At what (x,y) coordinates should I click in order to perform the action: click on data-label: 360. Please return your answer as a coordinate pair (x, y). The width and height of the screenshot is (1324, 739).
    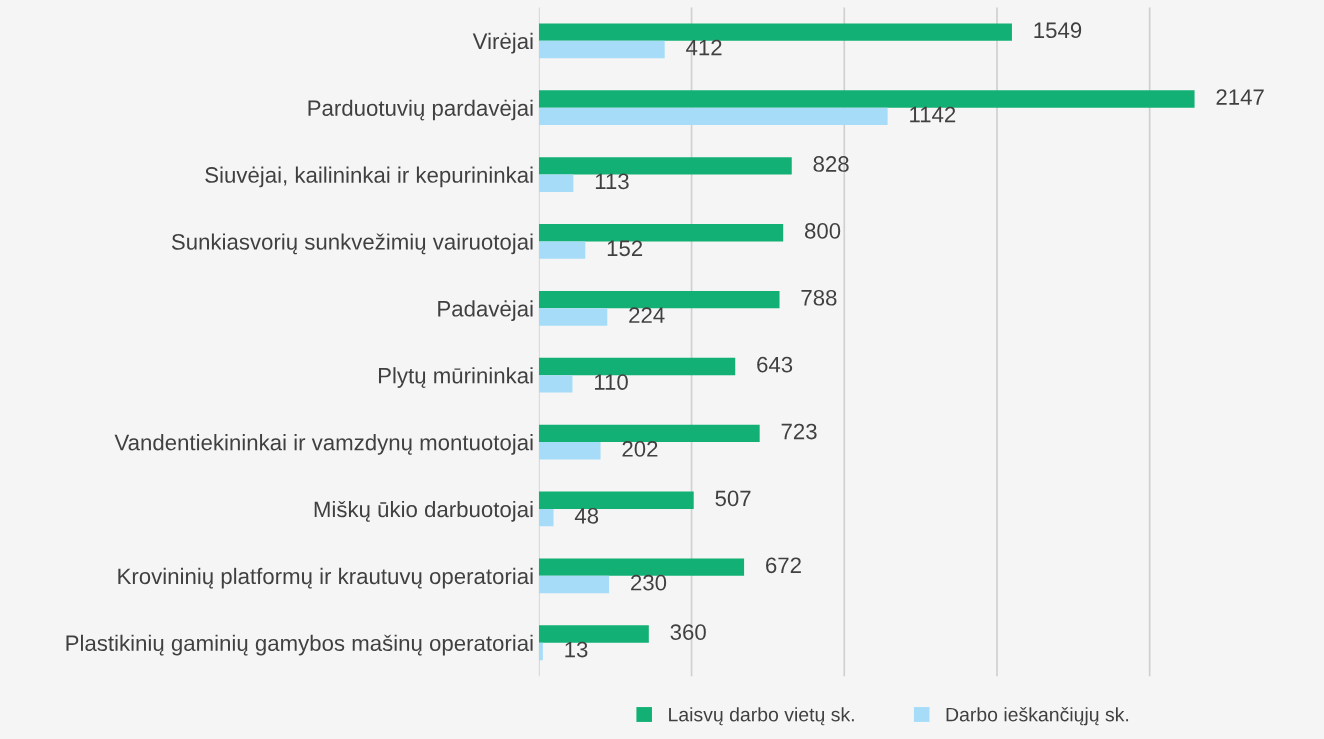
    Looking at the image, I should click on (688, 632).